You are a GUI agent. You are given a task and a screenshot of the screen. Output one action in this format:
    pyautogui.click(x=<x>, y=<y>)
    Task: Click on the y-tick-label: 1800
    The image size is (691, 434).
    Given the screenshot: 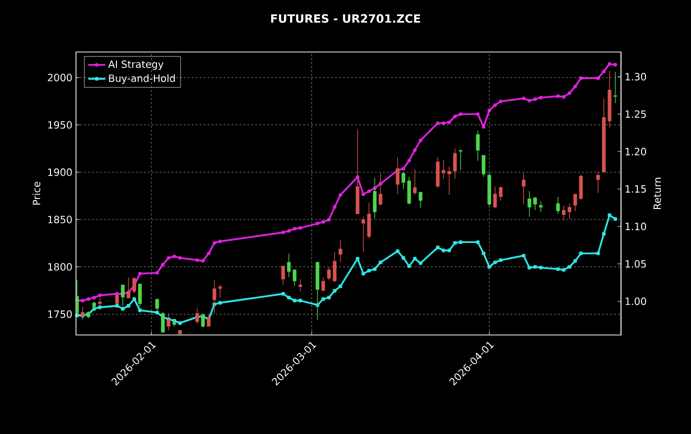 What is the action you would take?
    pyautogui.click(x=60, y=267)
    